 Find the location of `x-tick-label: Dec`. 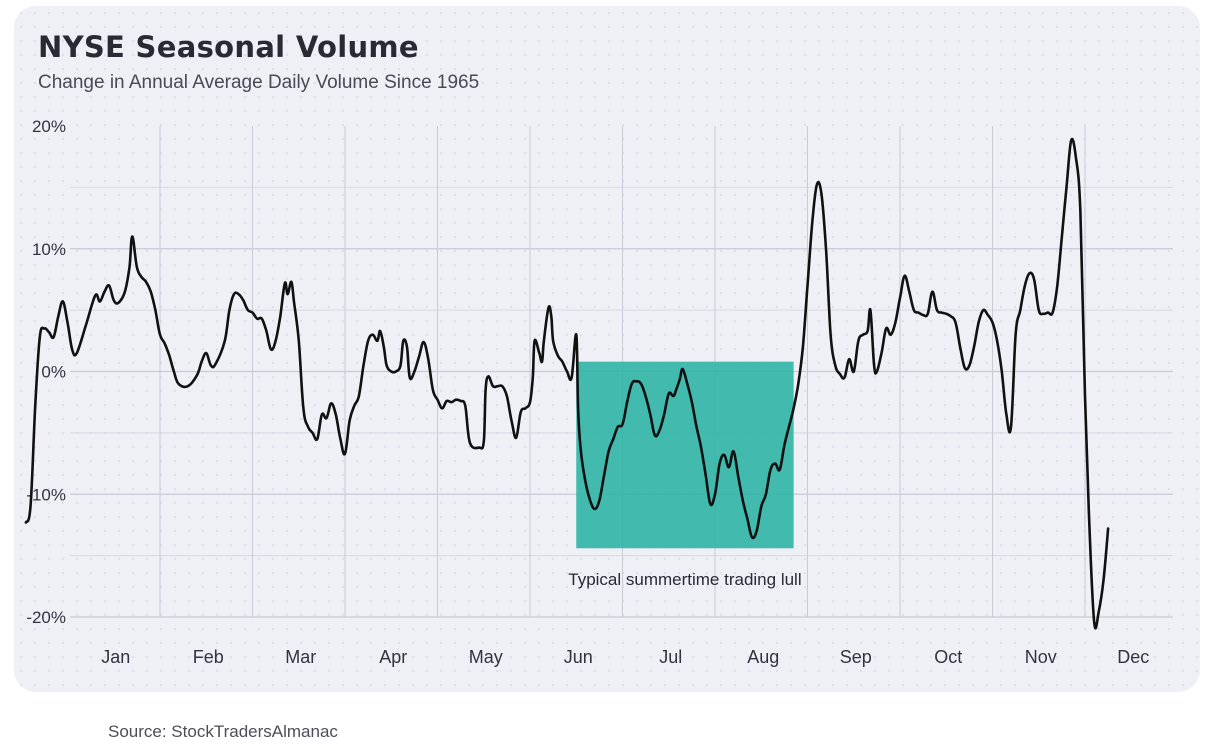

x-tick-label: Dec is located at coordinates (1133, 657).